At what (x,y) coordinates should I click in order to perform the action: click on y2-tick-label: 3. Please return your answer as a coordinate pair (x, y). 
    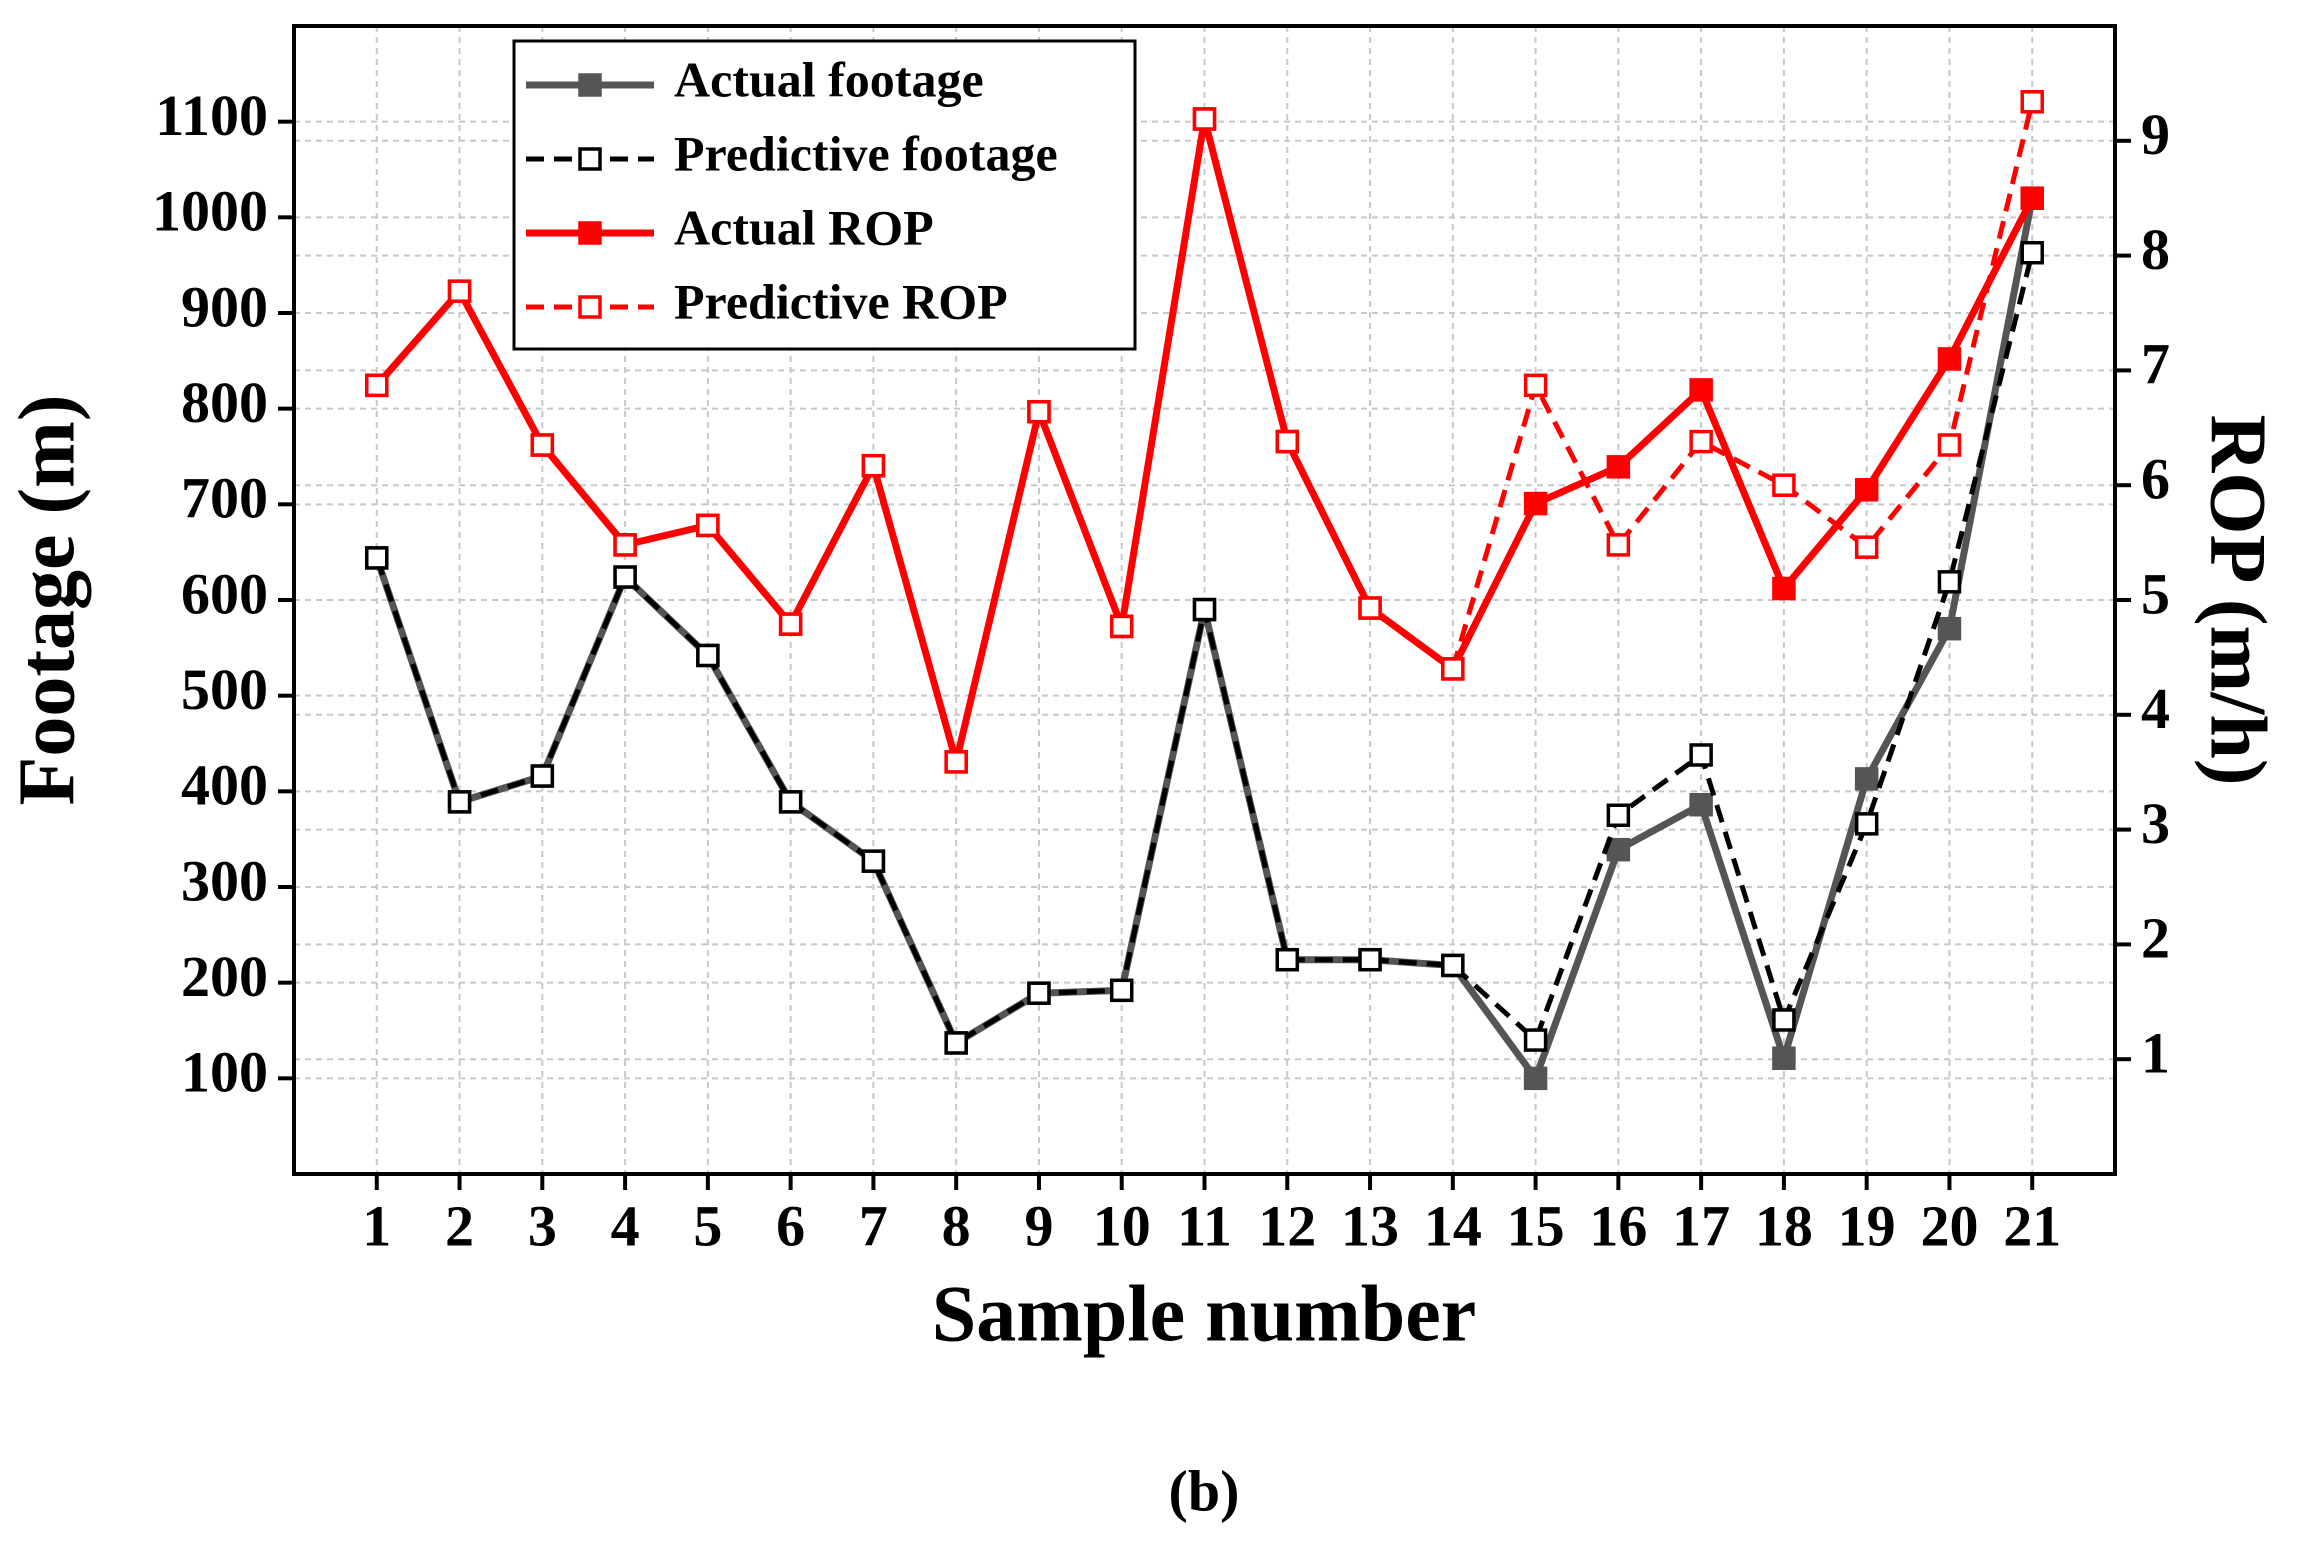
    Looking at the image, I should click on (2155, 823).